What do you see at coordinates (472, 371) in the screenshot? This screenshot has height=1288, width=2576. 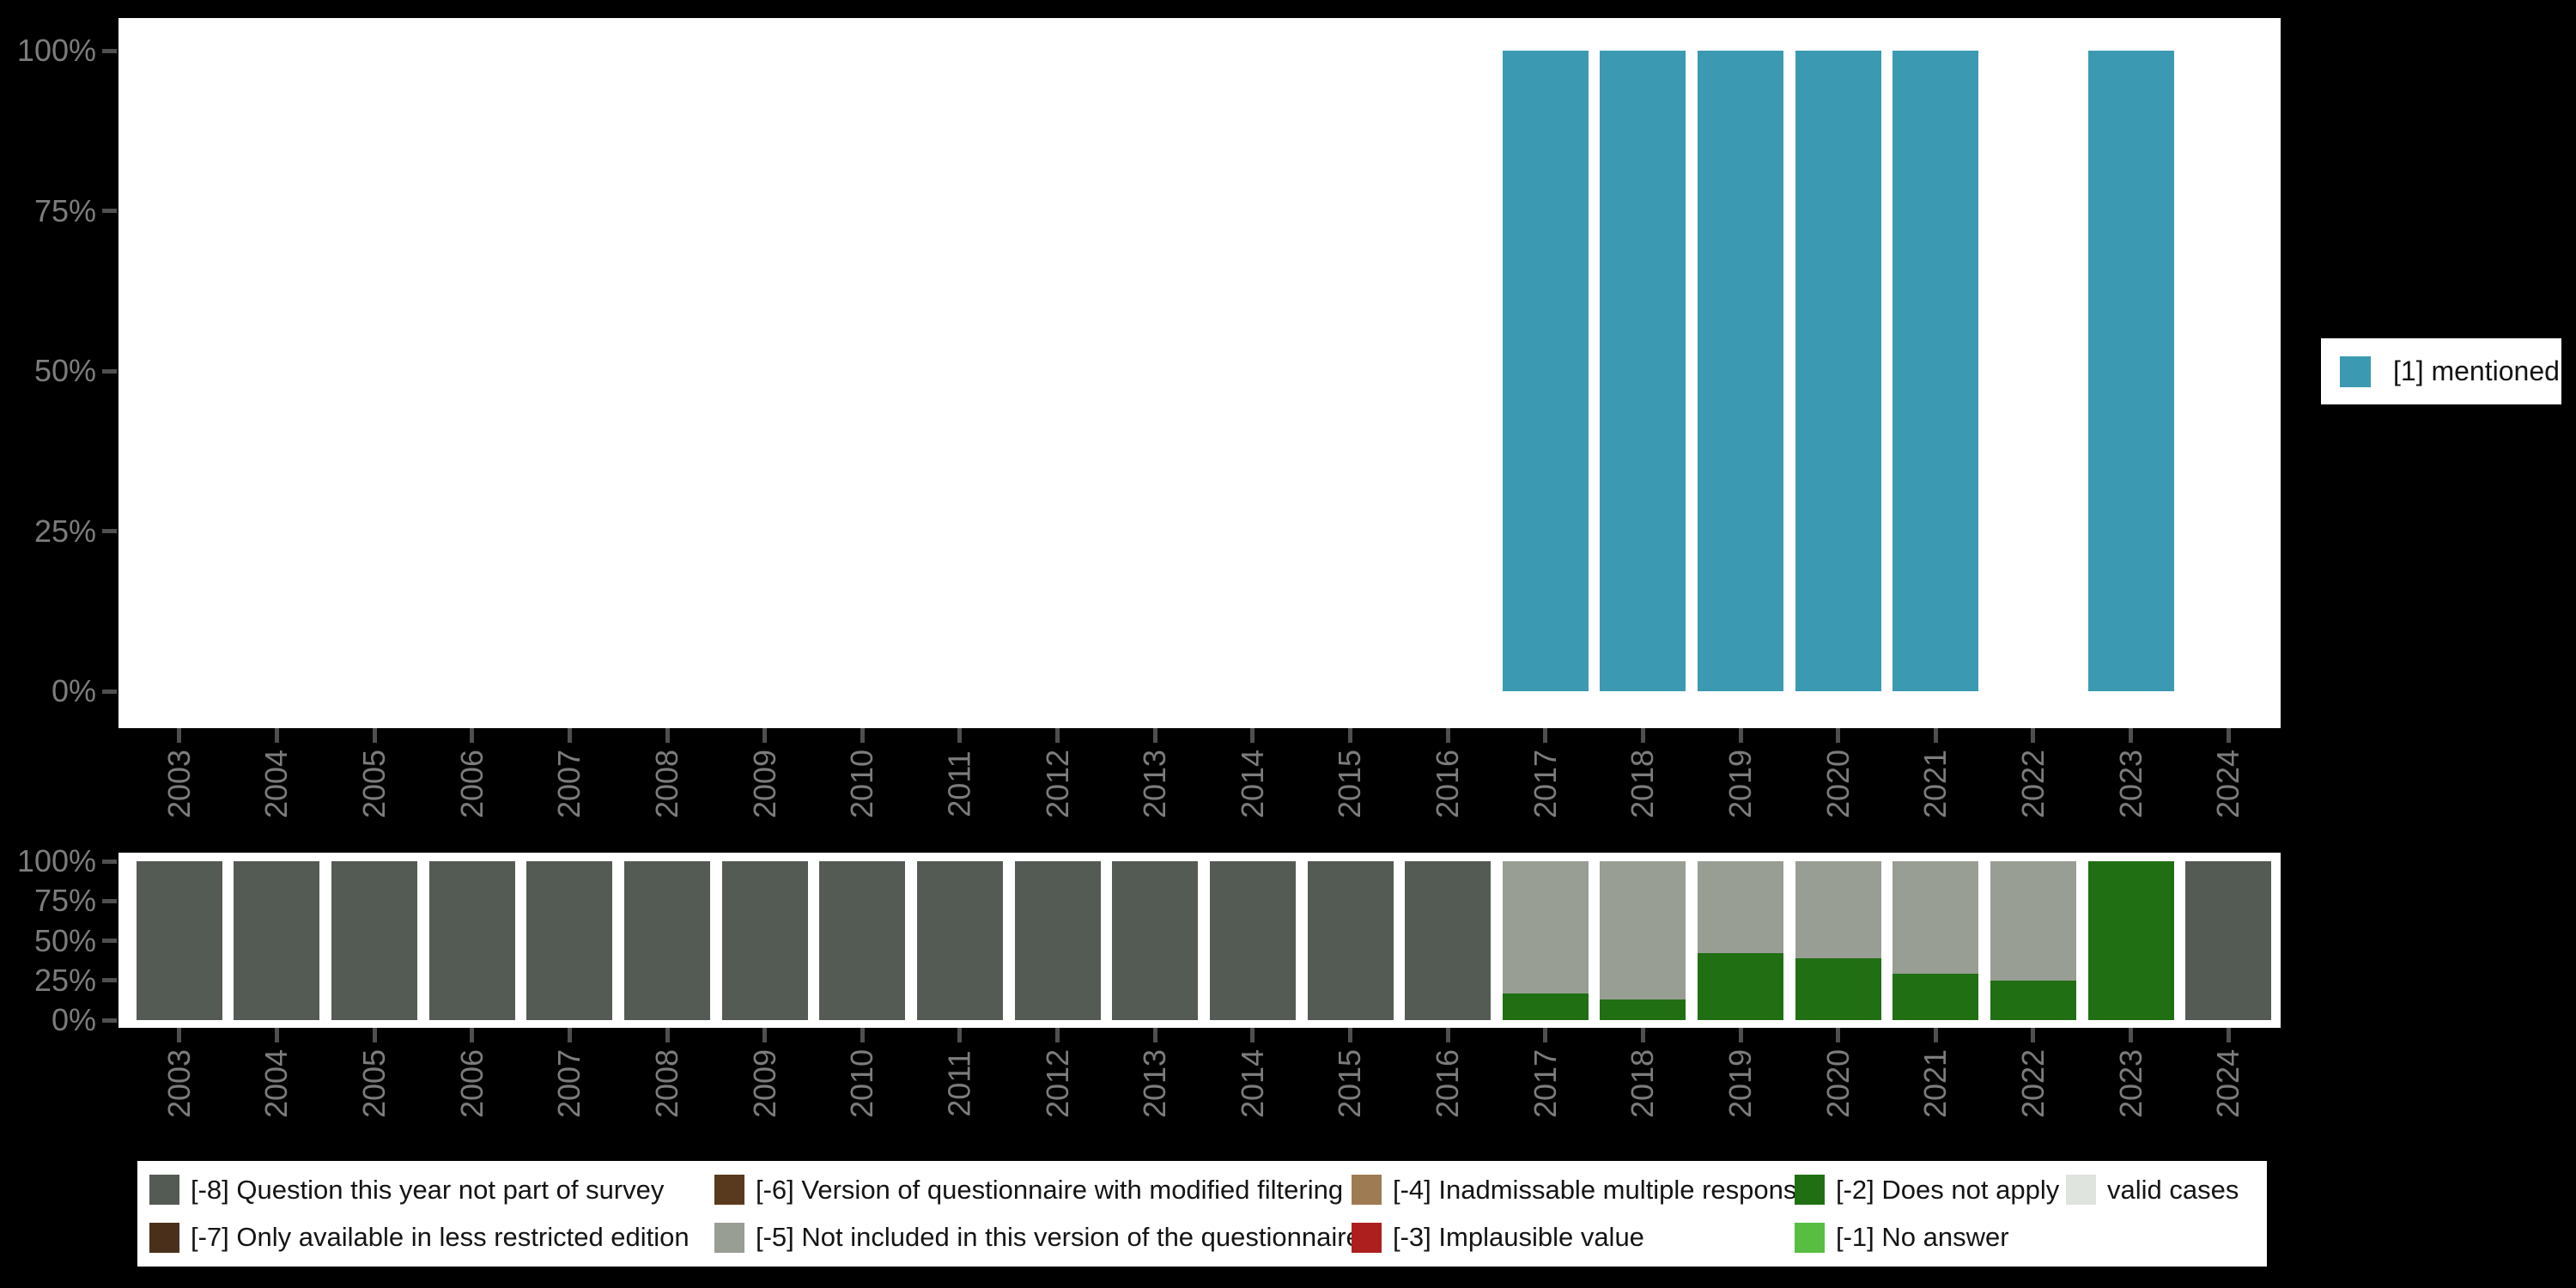 I see `bar-slot-2006` at bounding box center [472, 371].